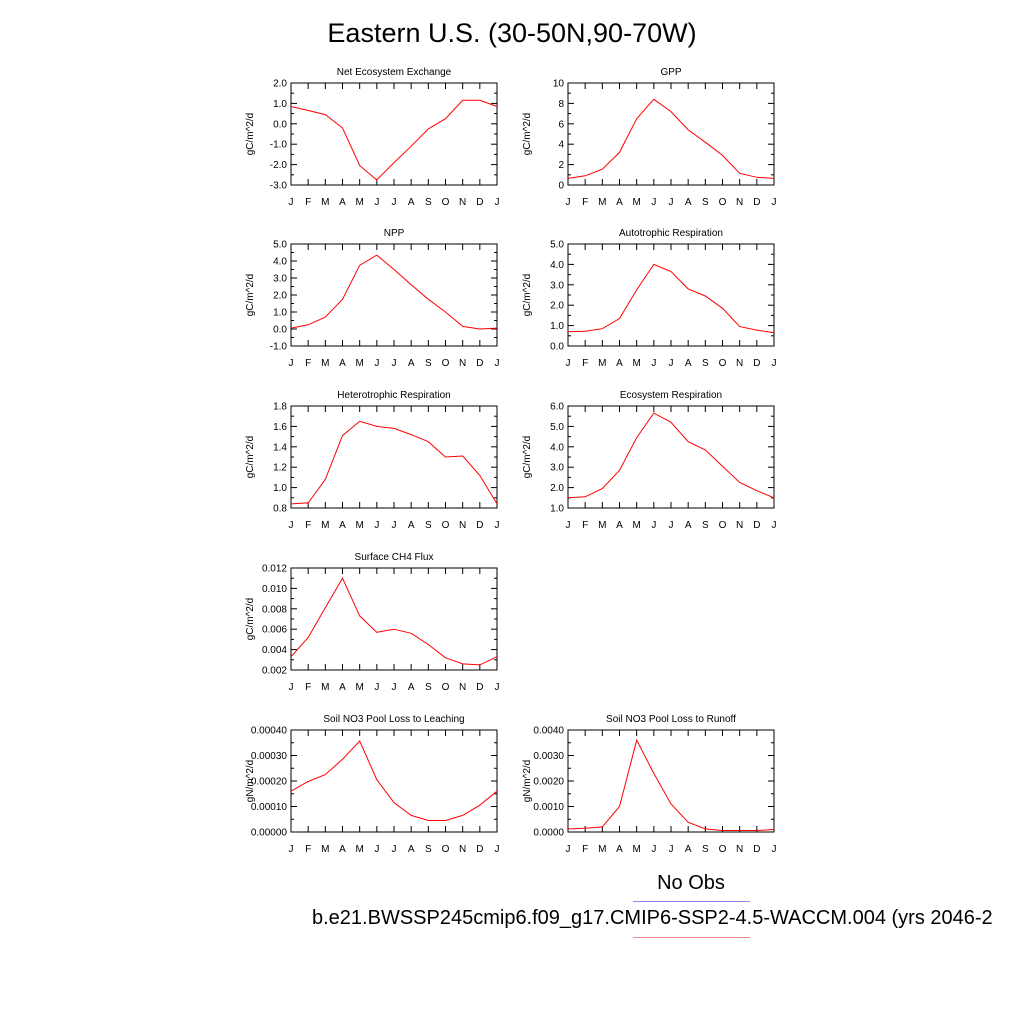  Describe the element at coordinates (756, 363) in the screenshot. I see `panel-4-xtick-label: D` at that location.